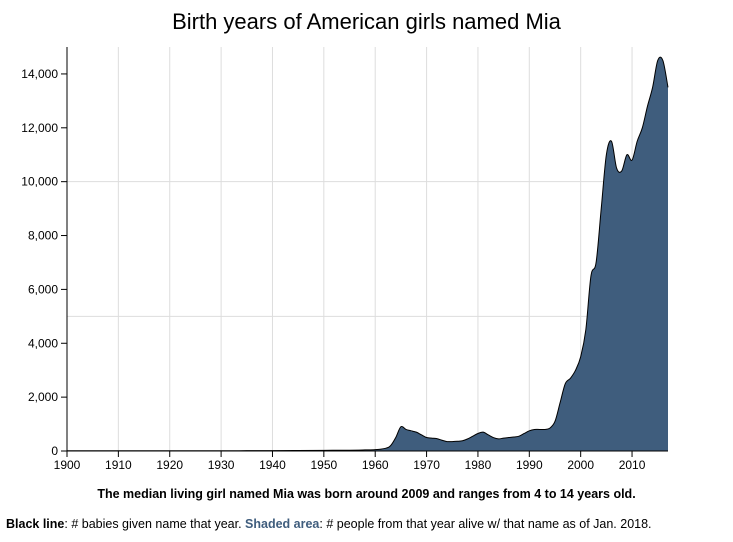 The image size is (733, 542). What do you see at coordinates (118, 465) in the screenshot?
I see `x-tick-label: 1910` at bounding box center [118, 465].